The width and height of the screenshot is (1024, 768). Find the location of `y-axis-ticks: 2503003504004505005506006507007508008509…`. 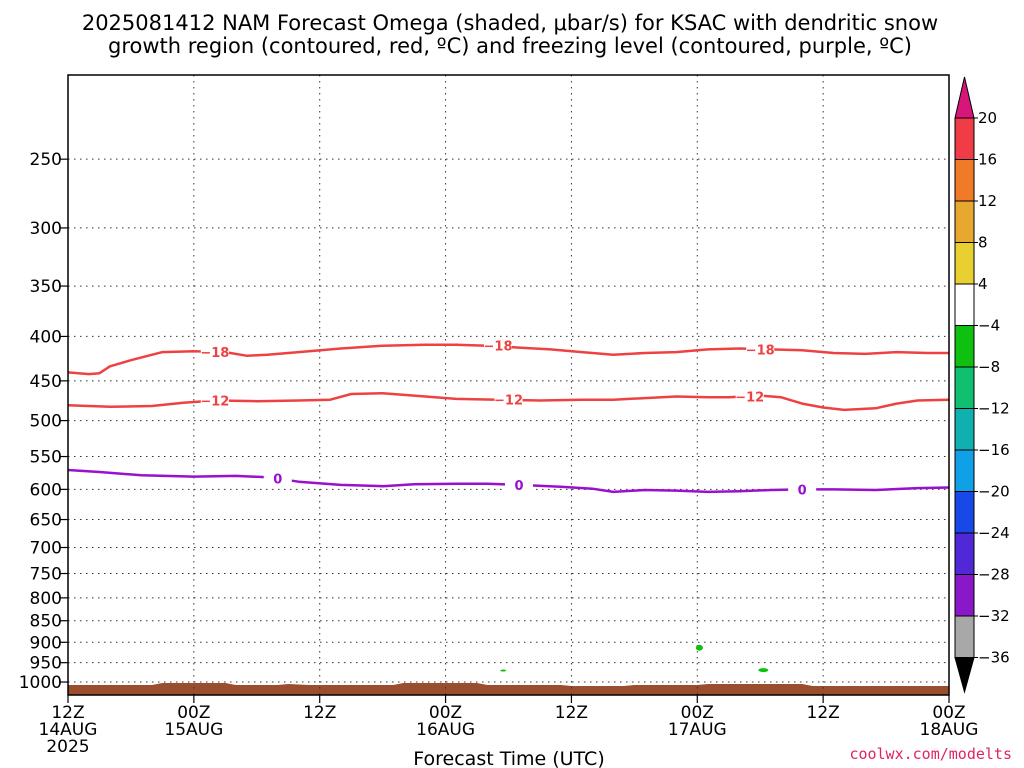

y-axis-ticks: 2503003504004505005506006507007508008509… is located at coordinates (43, 421).